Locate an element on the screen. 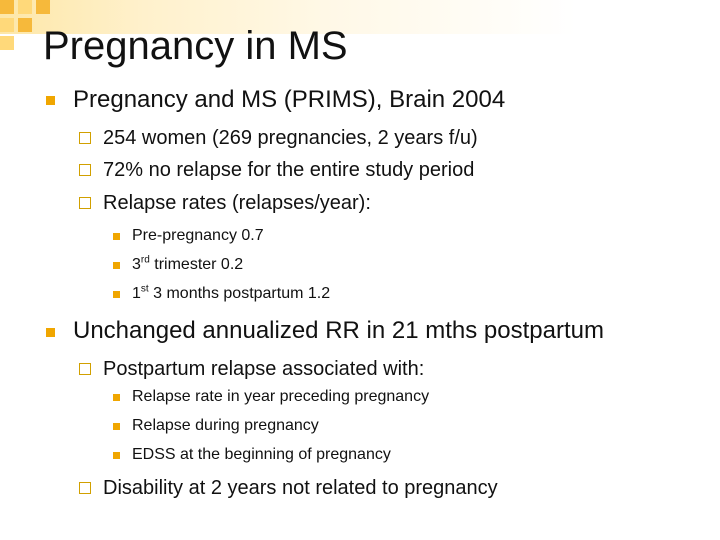  slide-title: Pregnancy in MS is located at coordinates (195, 46).